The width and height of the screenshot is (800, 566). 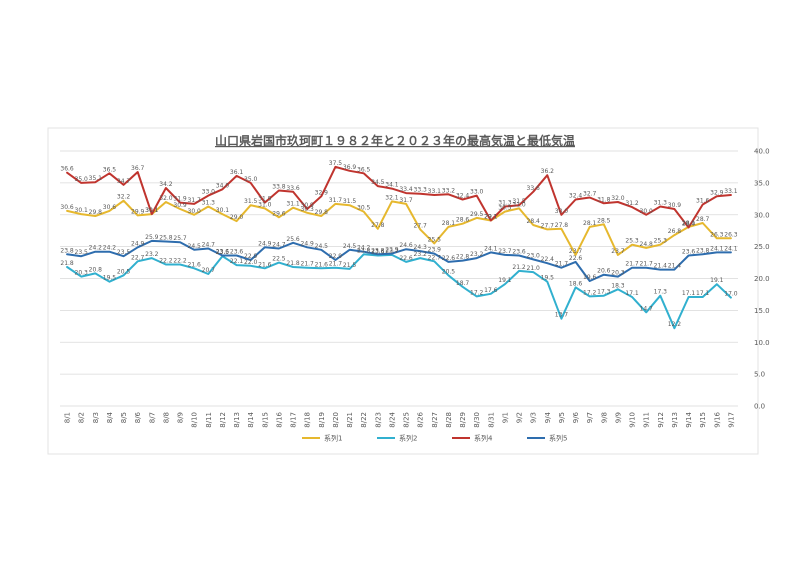 I want to click on x-tick-label: 8/26, so click(x=421, y=419).